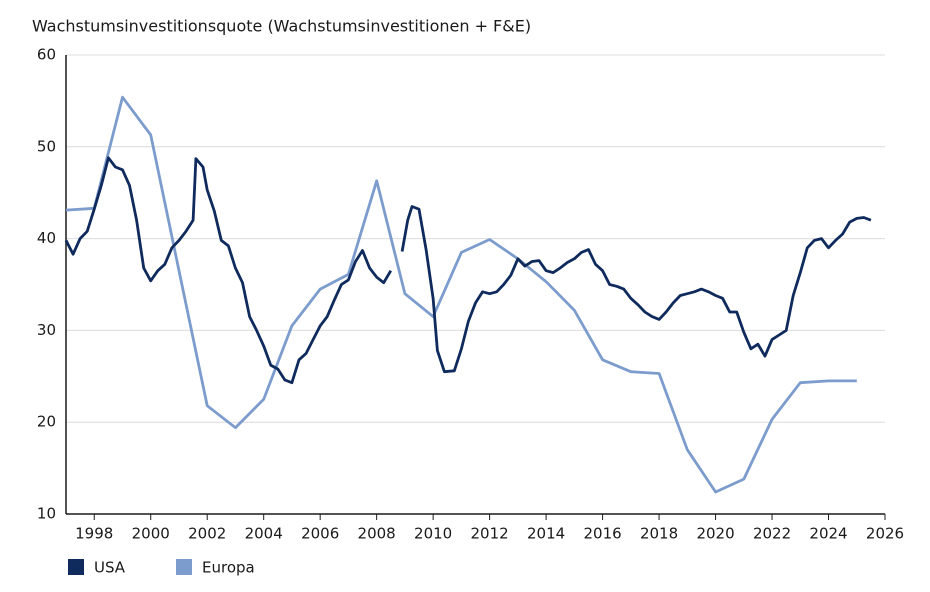 The image size is (930, 592). What do you see at coordinates (490, 534) in the screenshot?
I see `x-tick-label: 2012` at bounding box center [490, 534].